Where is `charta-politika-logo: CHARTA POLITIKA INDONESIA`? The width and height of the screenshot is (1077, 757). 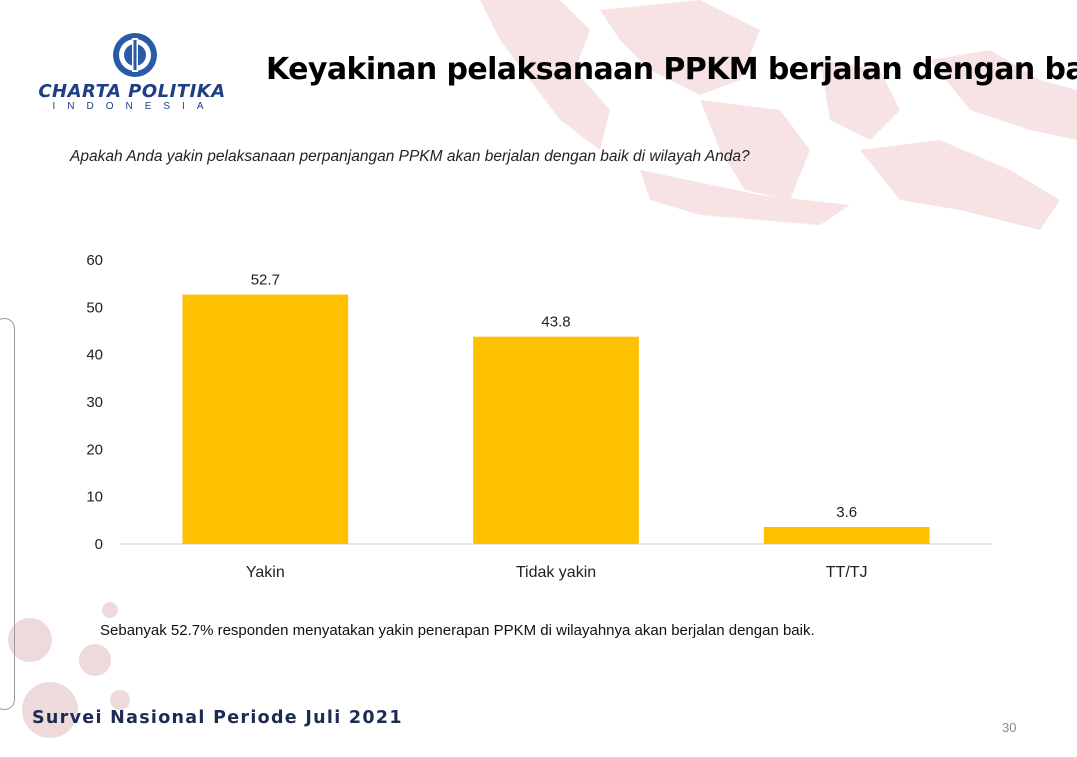
charta-politika-logo: CHARTA POLITIKA INDONESIA is located at coordinates (134, 71).